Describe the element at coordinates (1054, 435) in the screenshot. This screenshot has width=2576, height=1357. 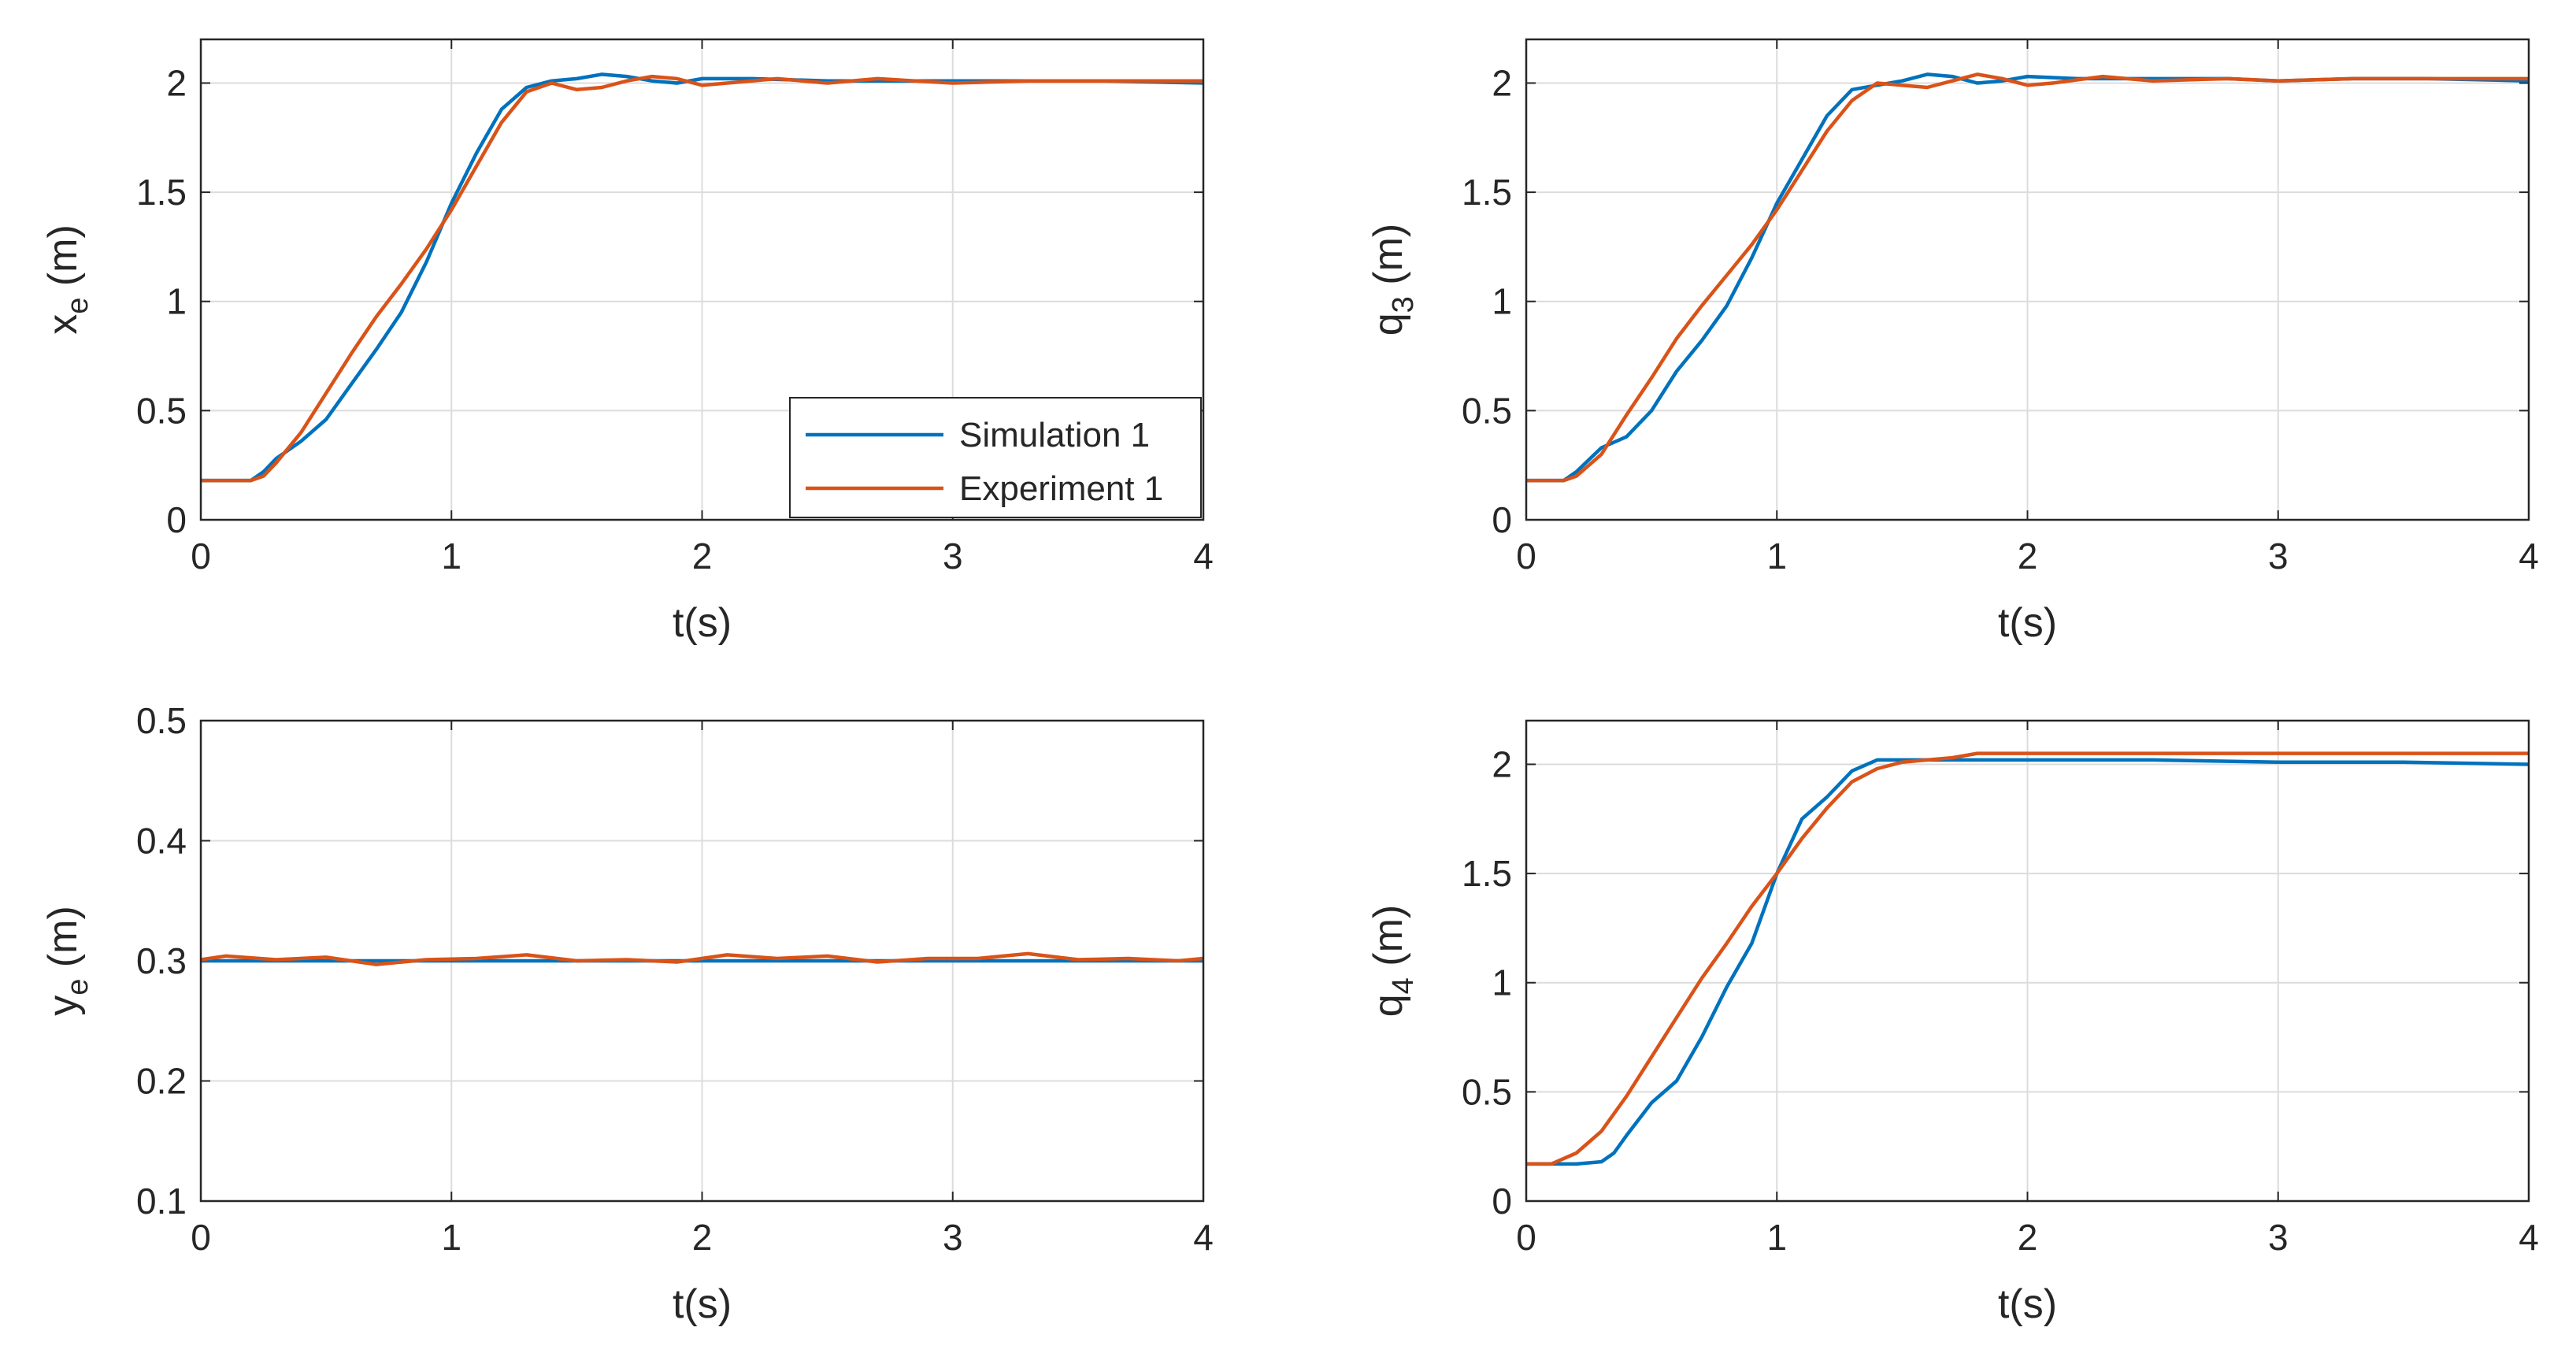
I see `legend-entry: Simulation 1` at that location.